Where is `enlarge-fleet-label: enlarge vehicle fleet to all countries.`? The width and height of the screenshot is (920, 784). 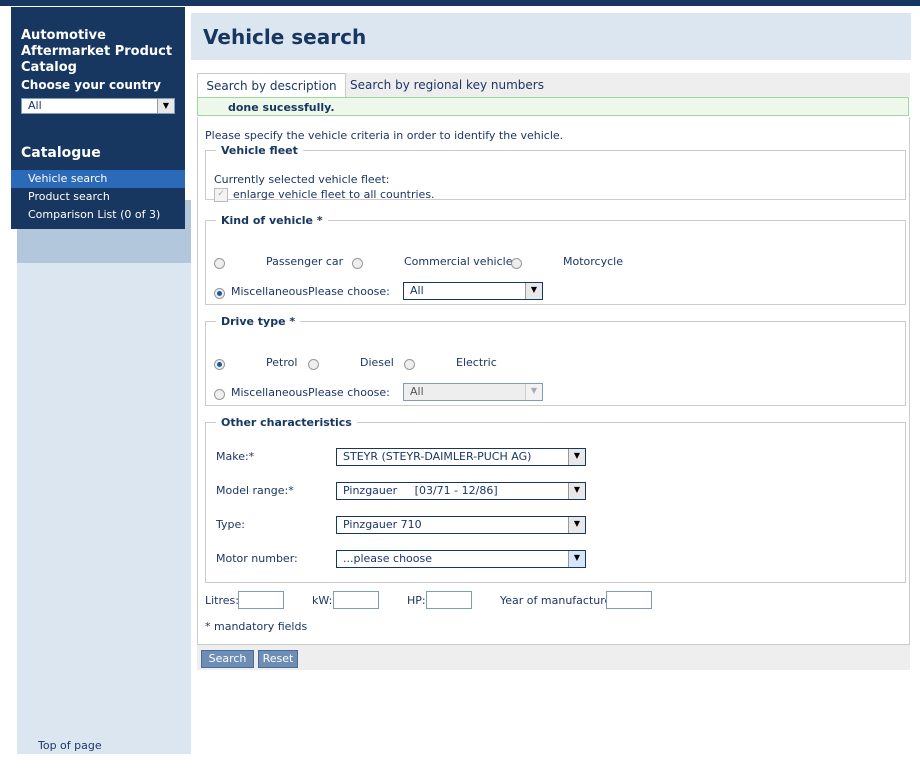
enlarge-fleet-label: enlarge vehicle fleet to all countries. is located at coordinates (334, 194).